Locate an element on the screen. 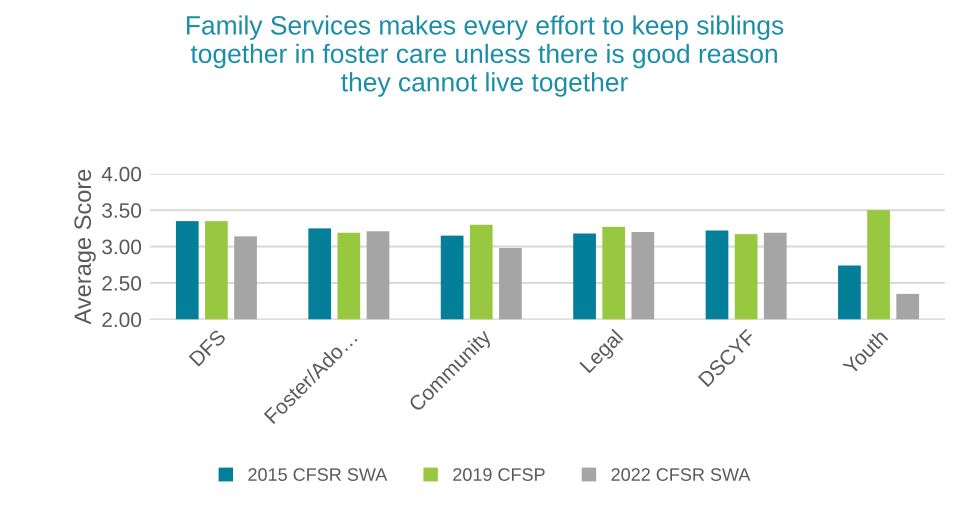 This screenshot has width=969, height=511. y-tick-label: 3.50 is located at coordinates (122, 210).